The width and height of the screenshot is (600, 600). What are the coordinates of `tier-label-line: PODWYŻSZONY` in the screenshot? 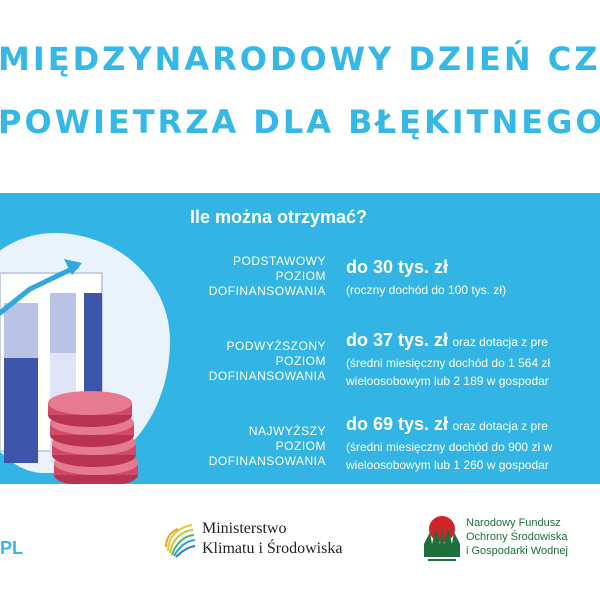 It's located at (276, 346).